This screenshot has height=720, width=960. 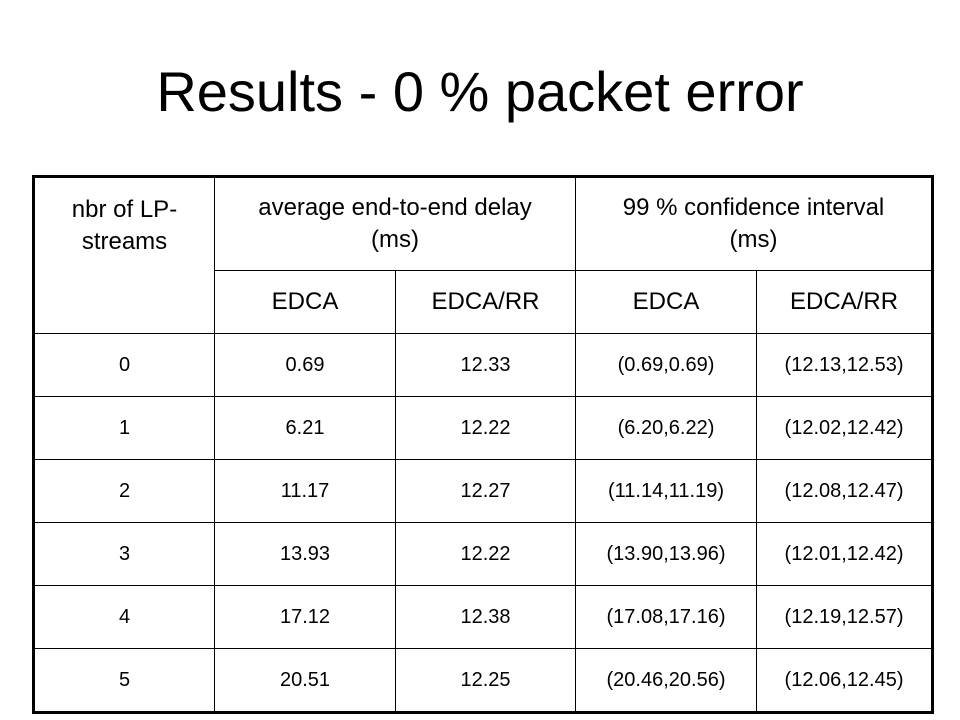 What do you see at coordinates (124, 225) in the screenshot?
I see `header-streams-label: nbr of LP- streams` at bounding box center [124, 225].